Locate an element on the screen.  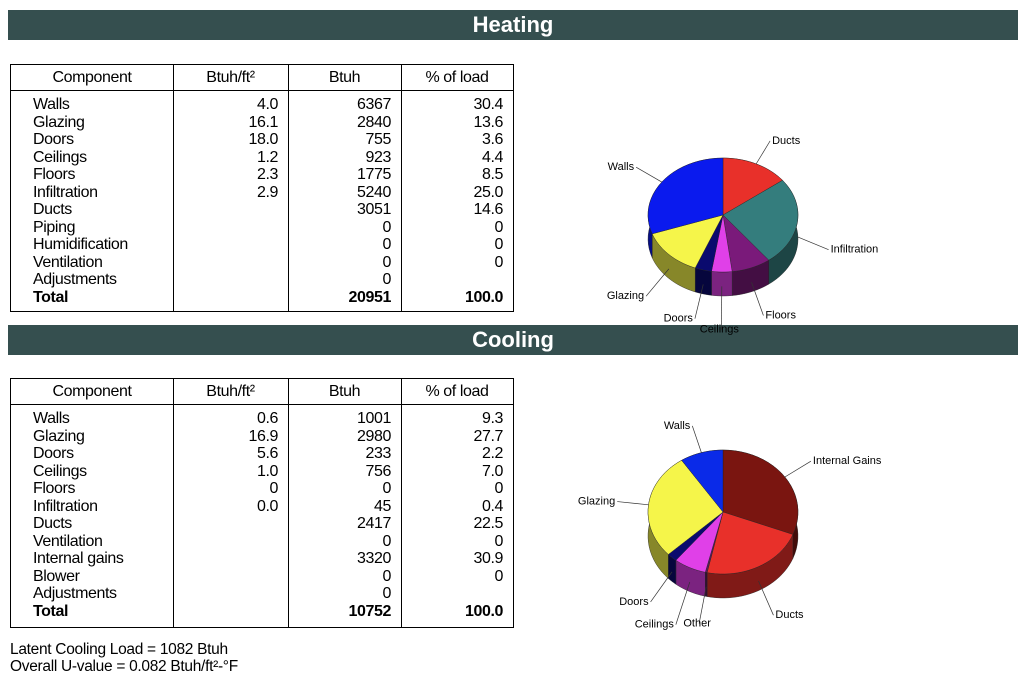
note: Latent Cooling Load = 1082 Btuh is located at coordinates (119, 649).